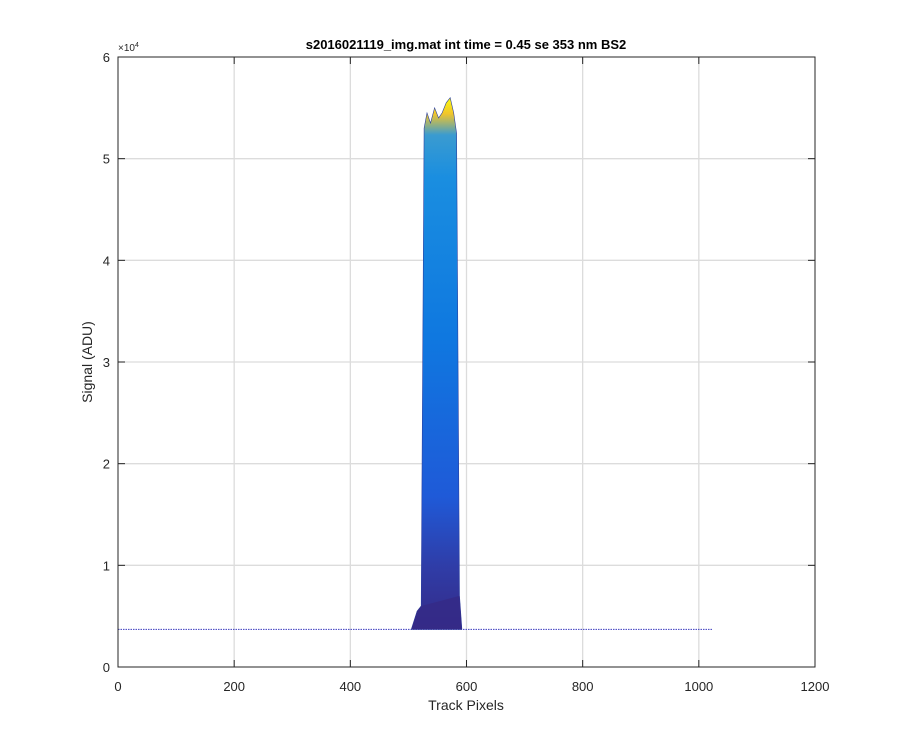  I want to click on y-exponent-label: ×104, so click(128, 48).